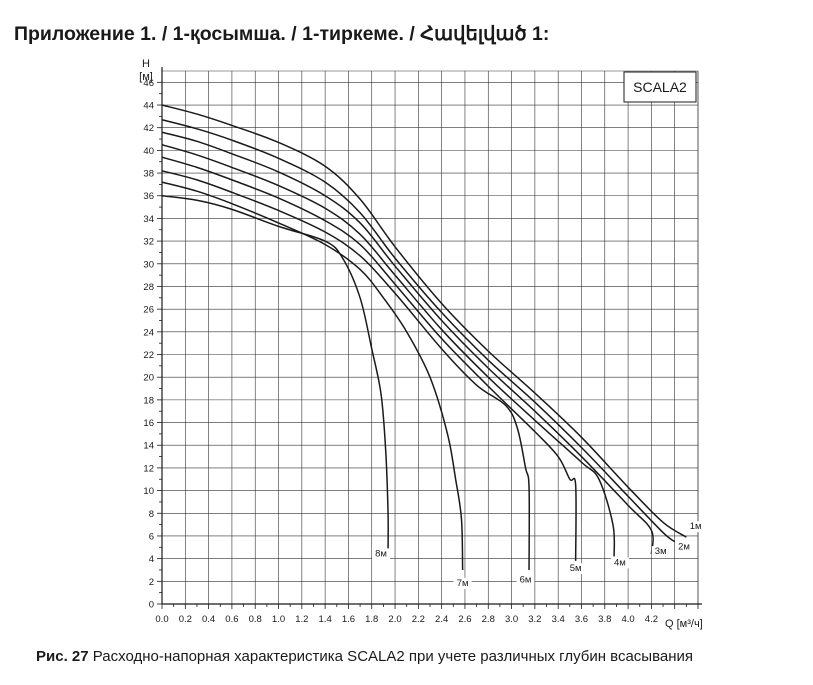 The height and width of the screenshot is (685, 813). Describe the element at coordinates (148, 196) in the screenshot. I see `y-tick-label: 36` at that location.